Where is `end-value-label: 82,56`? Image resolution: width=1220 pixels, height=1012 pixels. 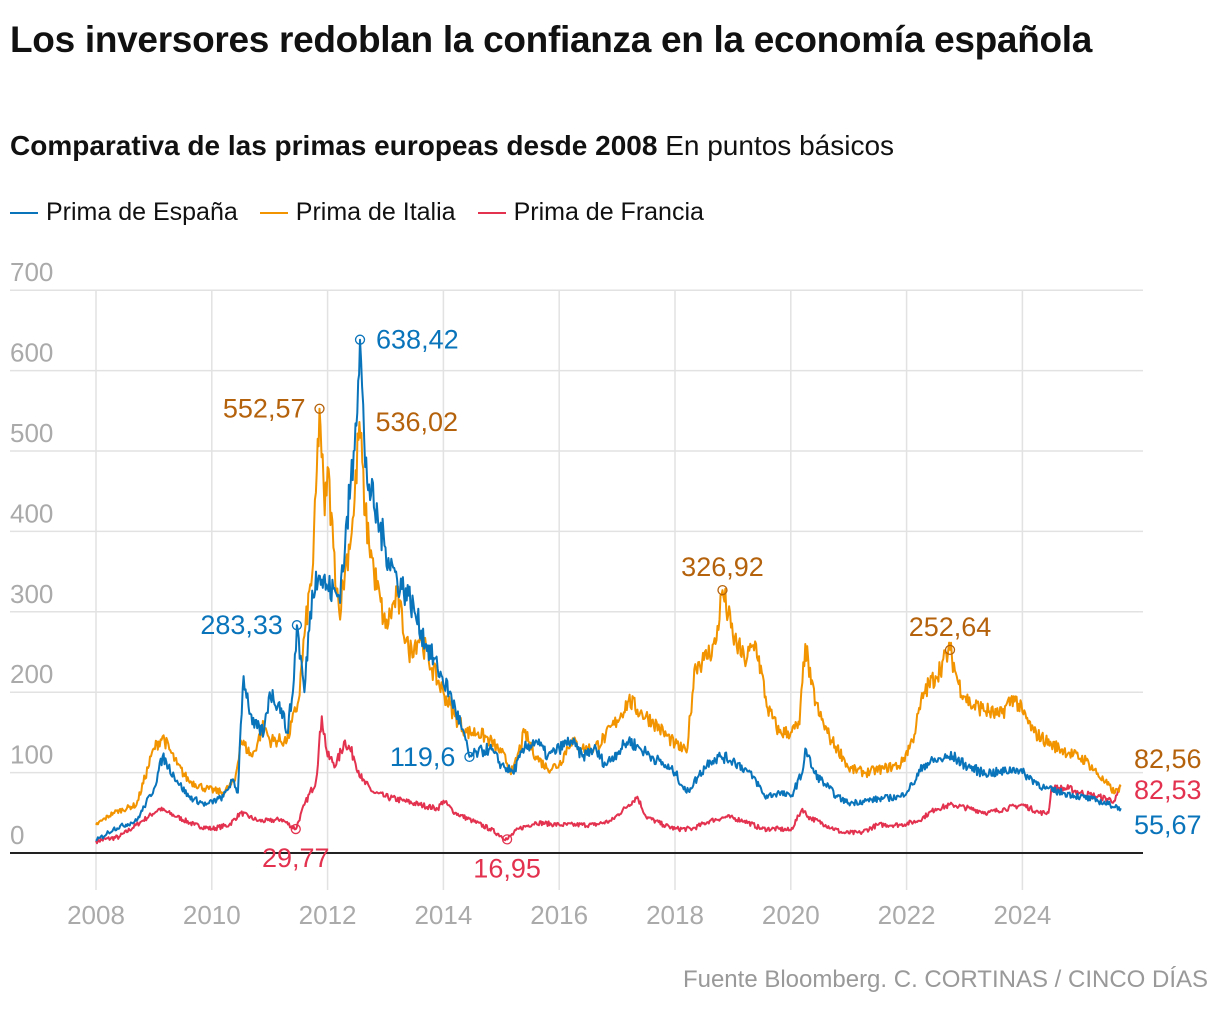 end-value-label: 82,56 is located at coordinates (1168, 759).